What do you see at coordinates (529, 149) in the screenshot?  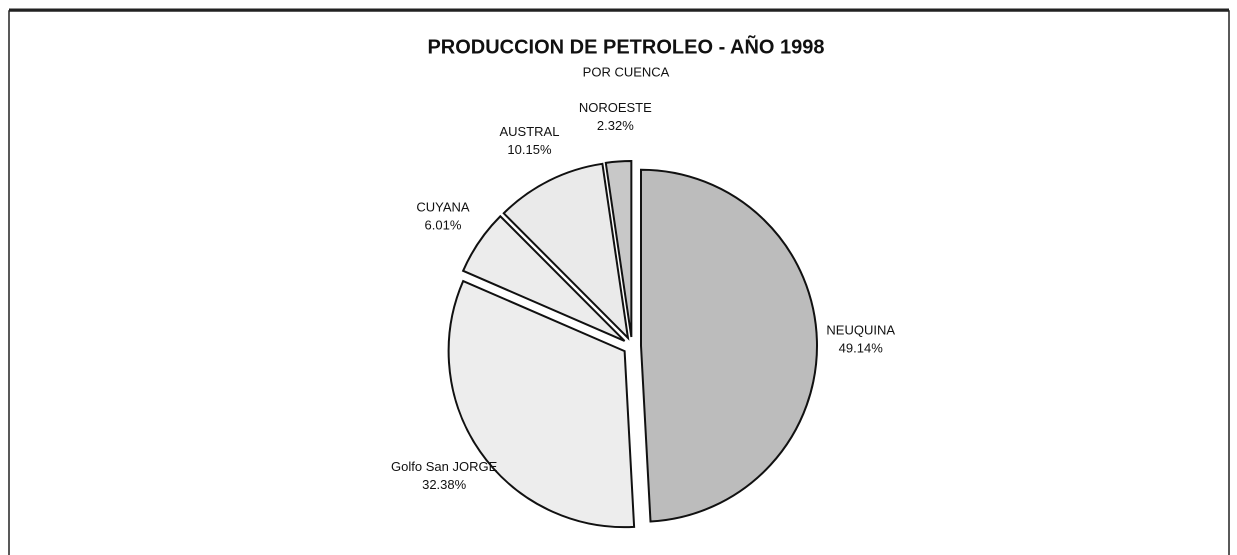 I see `slice-value: 10.15%` at bounding box center [529, 149].